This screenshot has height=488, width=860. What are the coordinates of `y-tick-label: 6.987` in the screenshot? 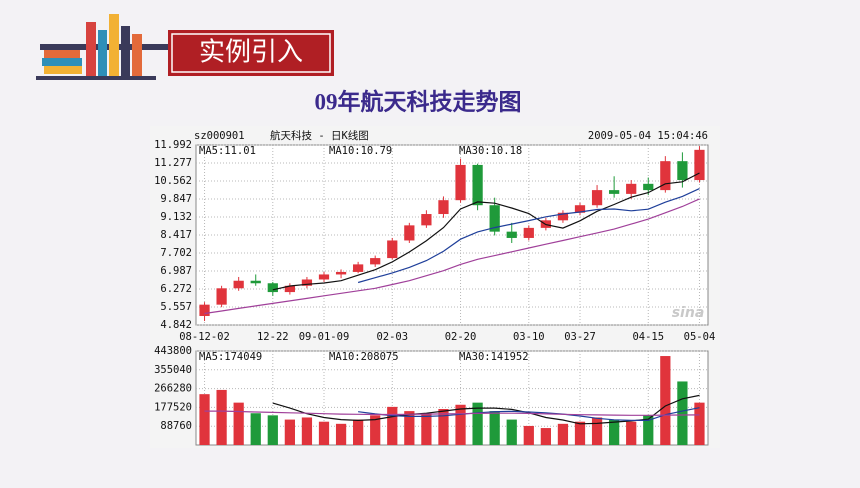 It's located at (176, 271).